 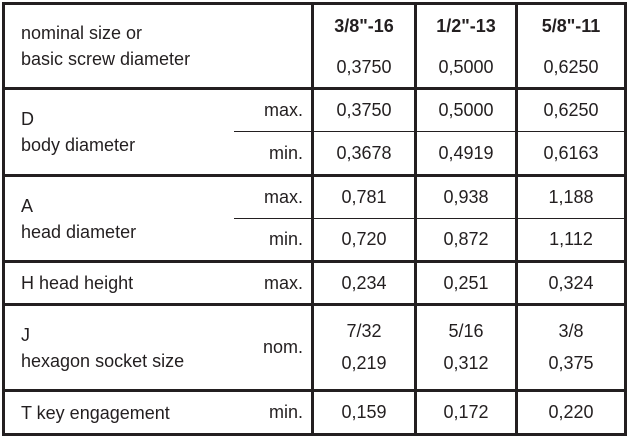 What do you see at coordinates (118, 132) in the screenshot?
I see `body-diameter-label-cell: D body diameter` at bounding box center [118, 132].